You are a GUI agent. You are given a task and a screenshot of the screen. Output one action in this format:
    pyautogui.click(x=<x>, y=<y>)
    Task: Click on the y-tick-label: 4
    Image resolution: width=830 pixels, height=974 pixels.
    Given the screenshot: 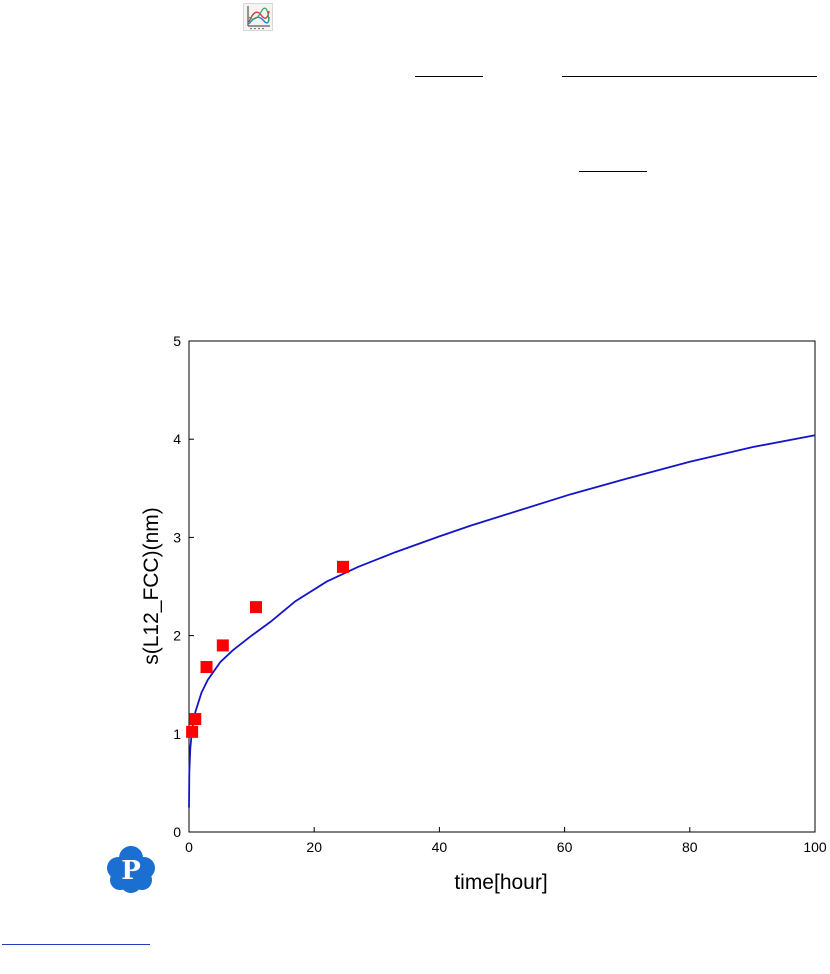 What is the action you would take?
    pyautogui.click(x=177, y=439)
    